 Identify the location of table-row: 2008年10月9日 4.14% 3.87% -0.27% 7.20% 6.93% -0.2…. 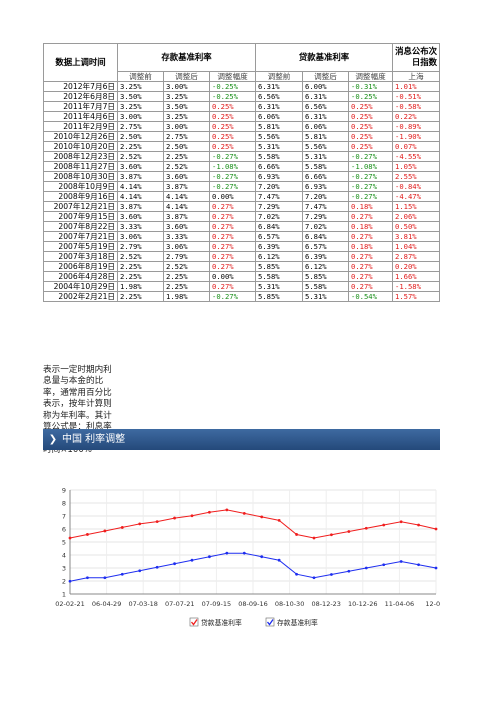
(241, 186).